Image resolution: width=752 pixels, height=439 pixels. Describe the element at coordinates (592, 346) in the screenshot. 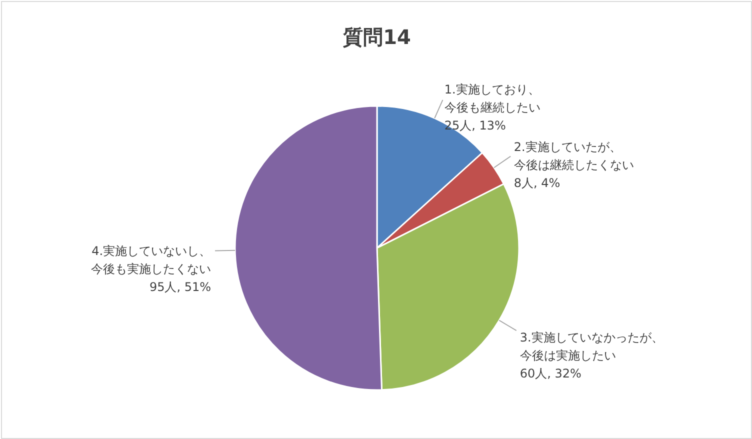

I see `slice-label: 3.実施していなかったが、今後は実施したい` at that location.